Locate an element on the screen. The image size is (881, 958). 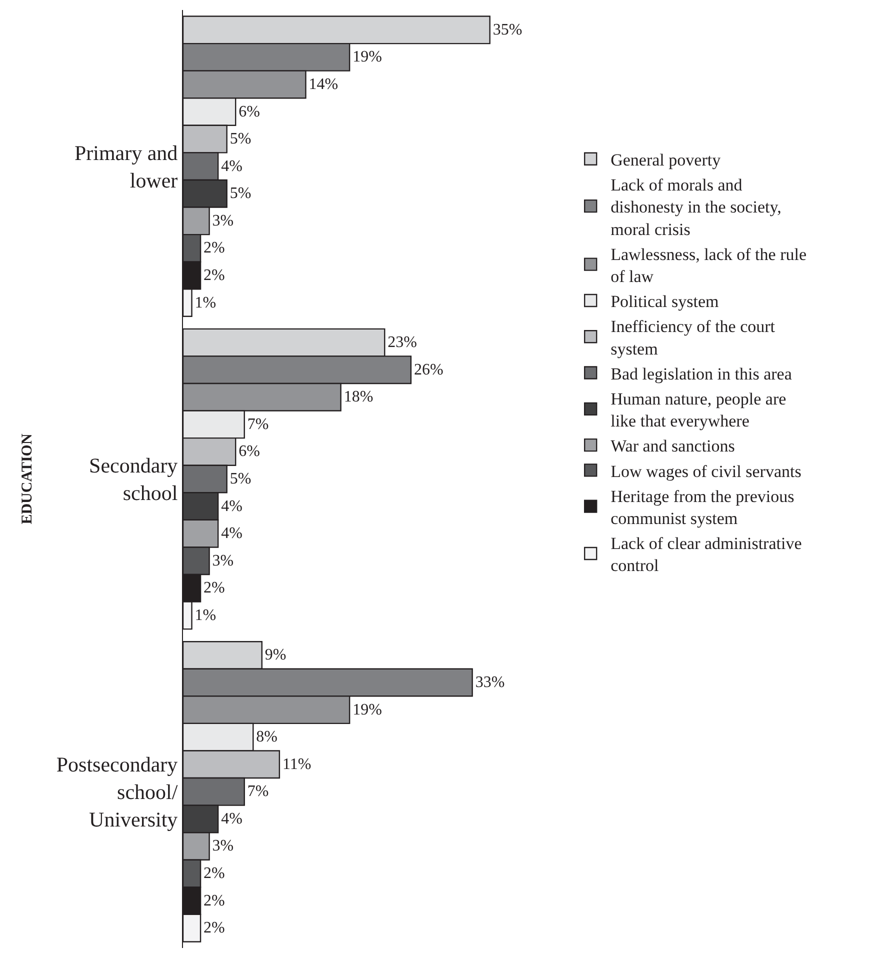
data-label: 23% is located at coordinates (402, 343).